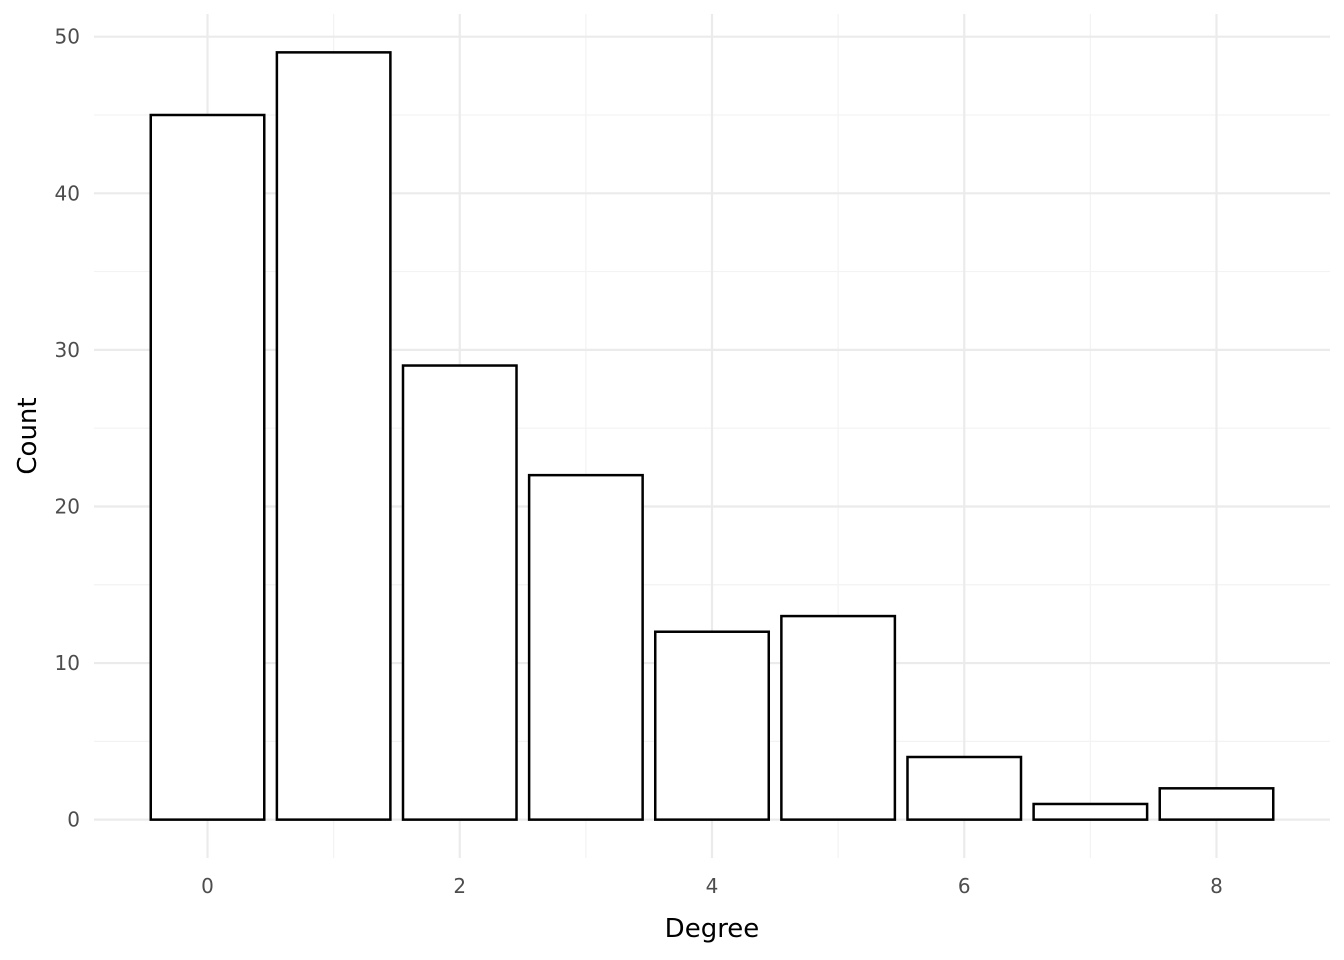 This screenshot has height=960, width=1344. Describe the element at coordinates (712, 929) in the screenshot. I see `x-axis-title: Degree` at that location.